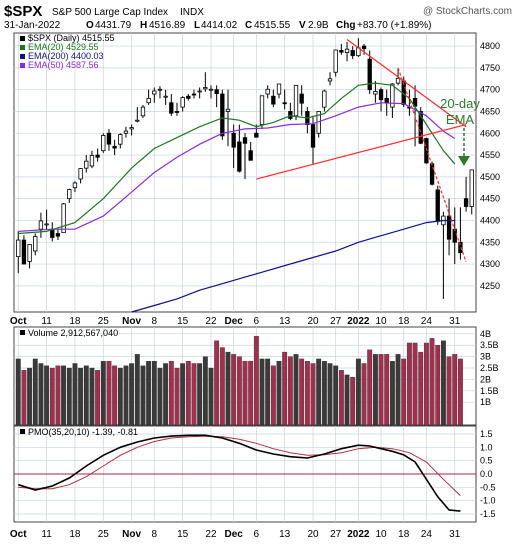  What do you see at coordinates (467, 11) in the screenshot?
I see `watermark: @ StockCharts.com` at bounding box center [467, 11].